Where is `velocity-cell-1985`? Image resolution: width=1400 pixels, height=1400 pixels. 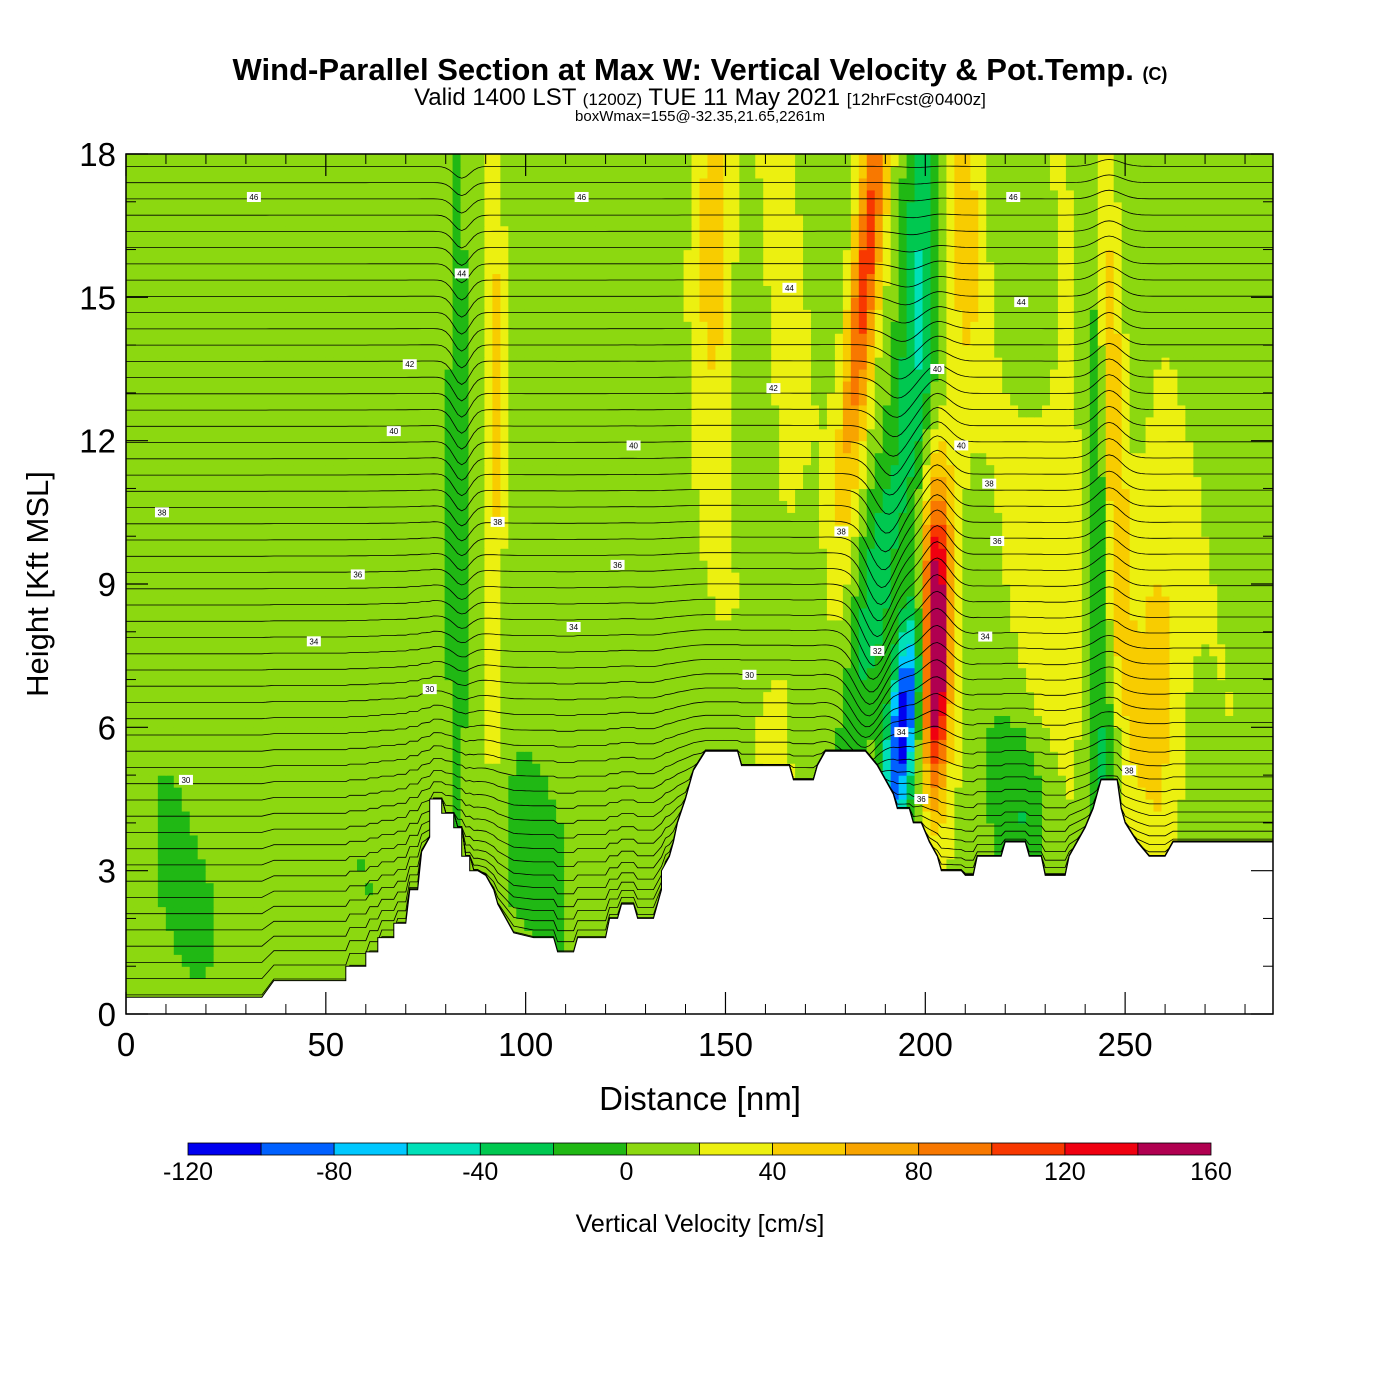
velocity-cell-1985 is located at coordinates (1030, 853).